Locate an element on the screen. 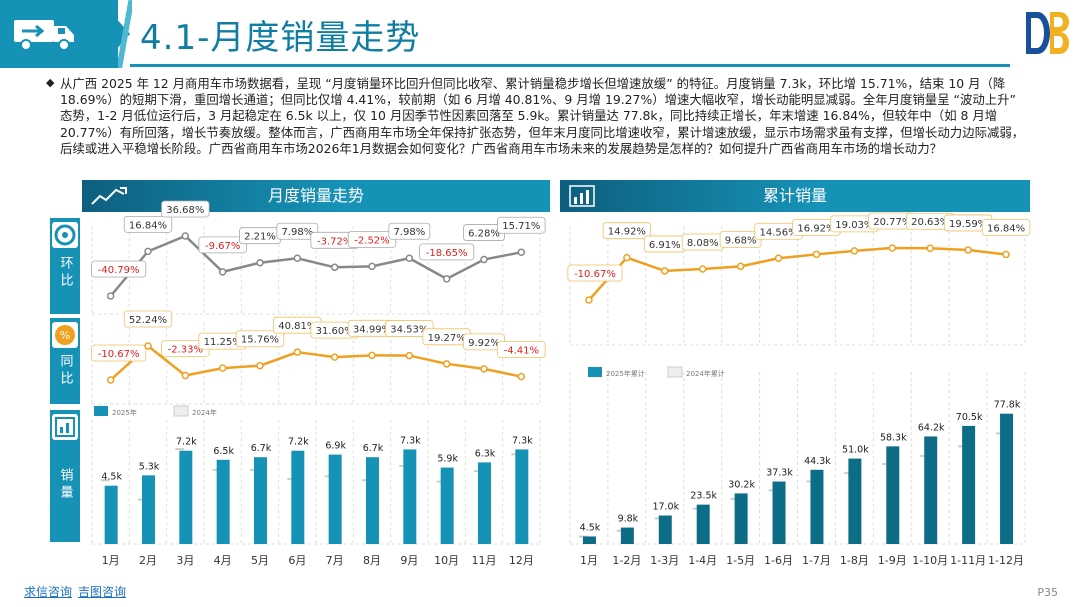 Image resolution: width=1080 pixels, height=607 pixels. cum-growth-data-label: 14.56% is located at coordinates (778, 232).